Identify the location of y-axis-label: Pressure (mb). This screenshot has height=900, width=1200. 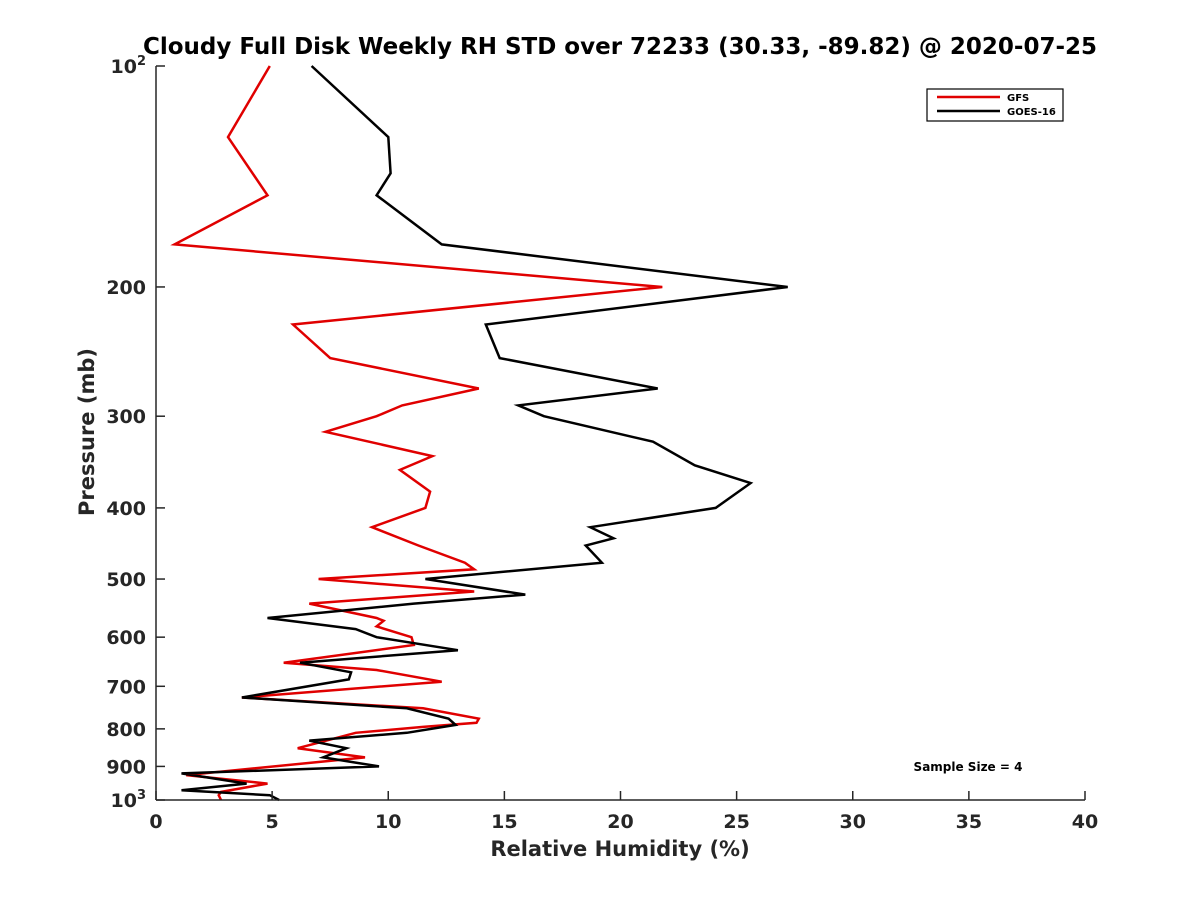
(87, 432).